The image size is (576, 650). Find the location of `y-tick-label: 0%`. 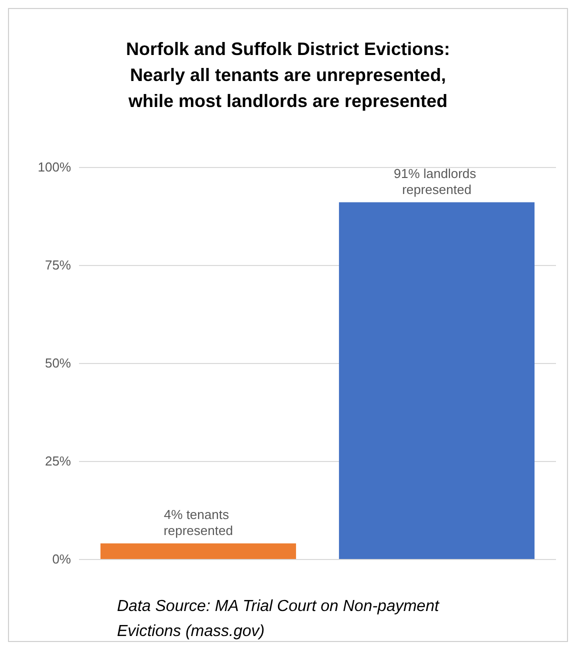

y-tick-label: 0% is located at coordinates (62, 559).